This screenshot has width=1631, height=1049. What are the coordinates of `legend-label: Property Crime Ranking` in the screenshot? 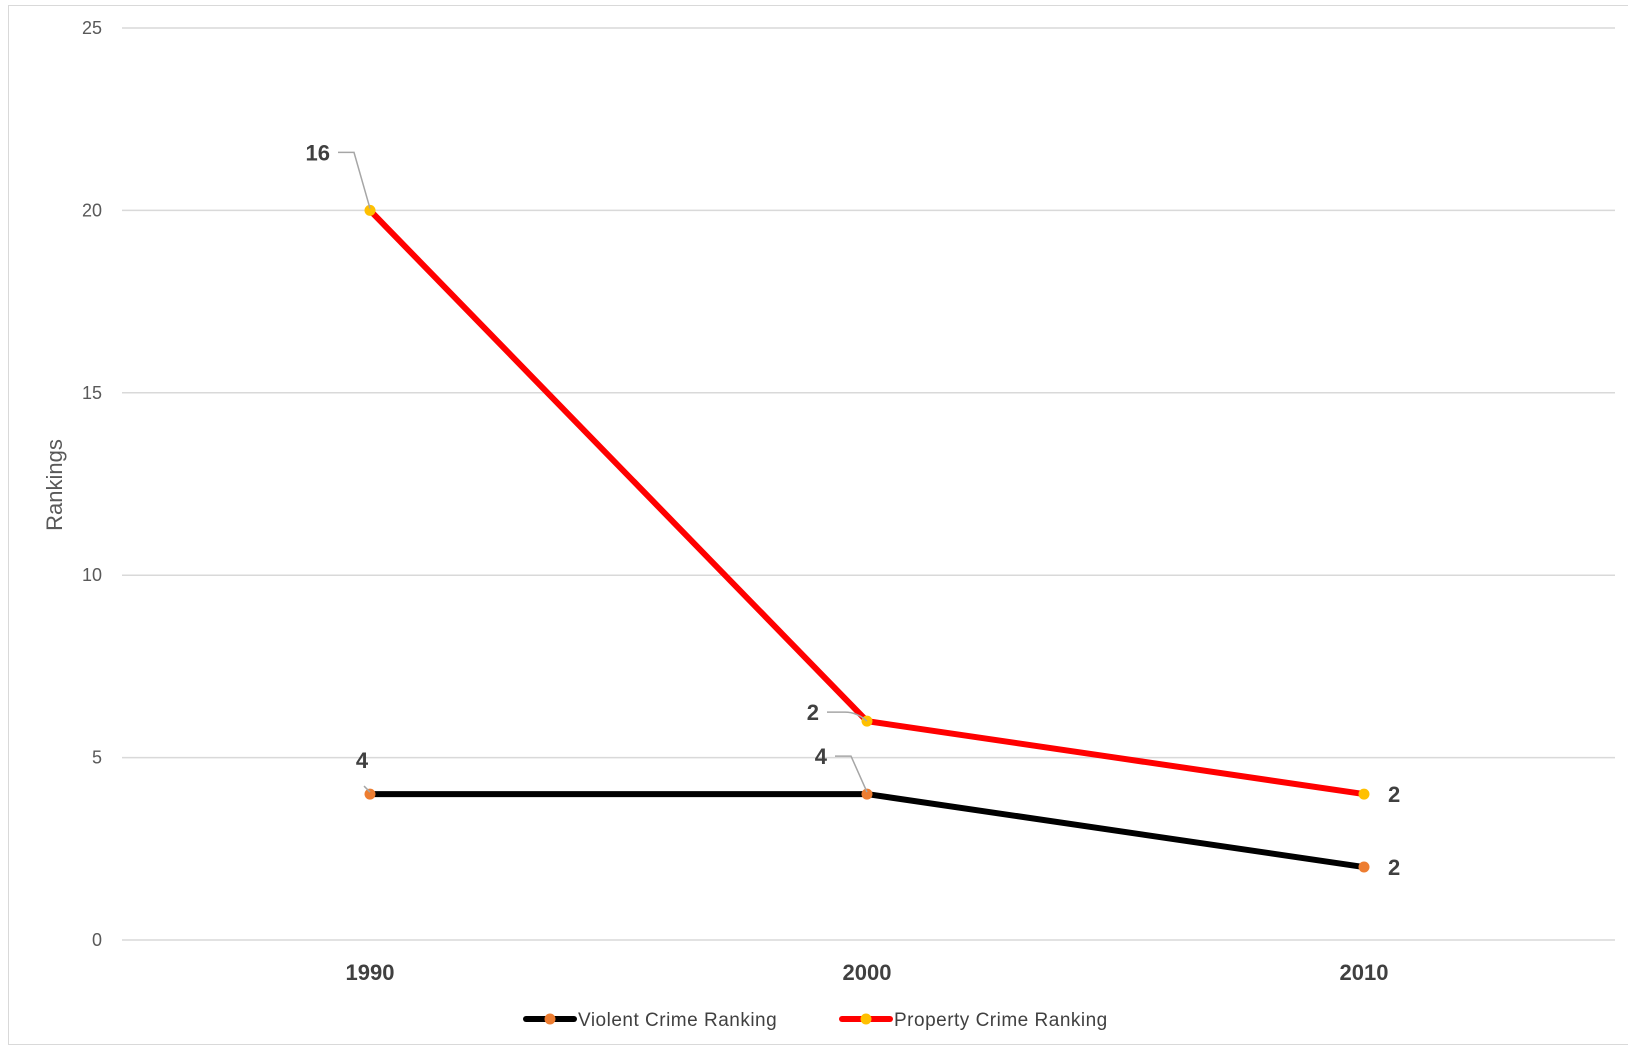 It's located at (1001, 1020).